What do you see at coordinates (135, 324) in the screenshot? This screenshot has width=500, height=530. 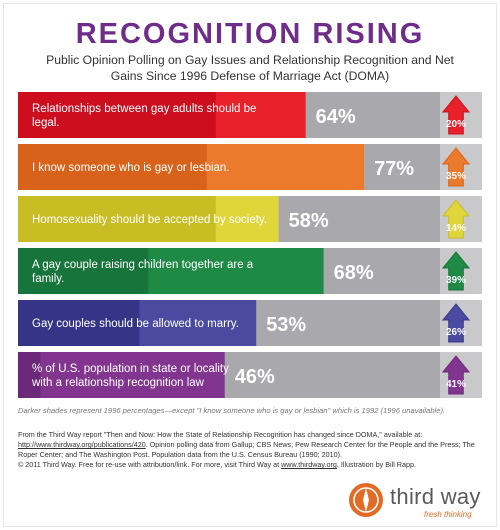 I see `bar-category-label: Gay couples should be allowed to marry.` at bounding box center [135, 324].